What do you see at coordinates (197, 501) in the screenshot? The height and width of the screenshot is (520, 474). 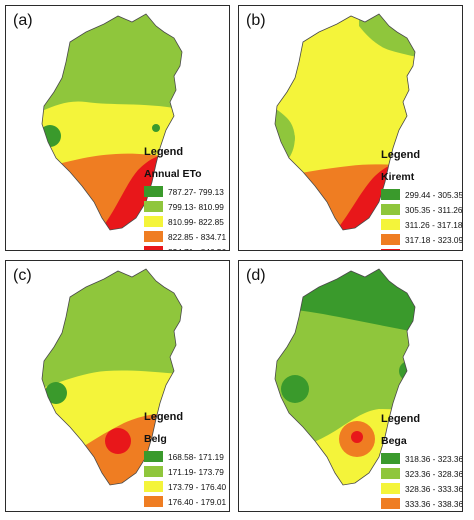 I see `legend-range-label: 176.40 - 179.01` at bounding box center [197, 501].